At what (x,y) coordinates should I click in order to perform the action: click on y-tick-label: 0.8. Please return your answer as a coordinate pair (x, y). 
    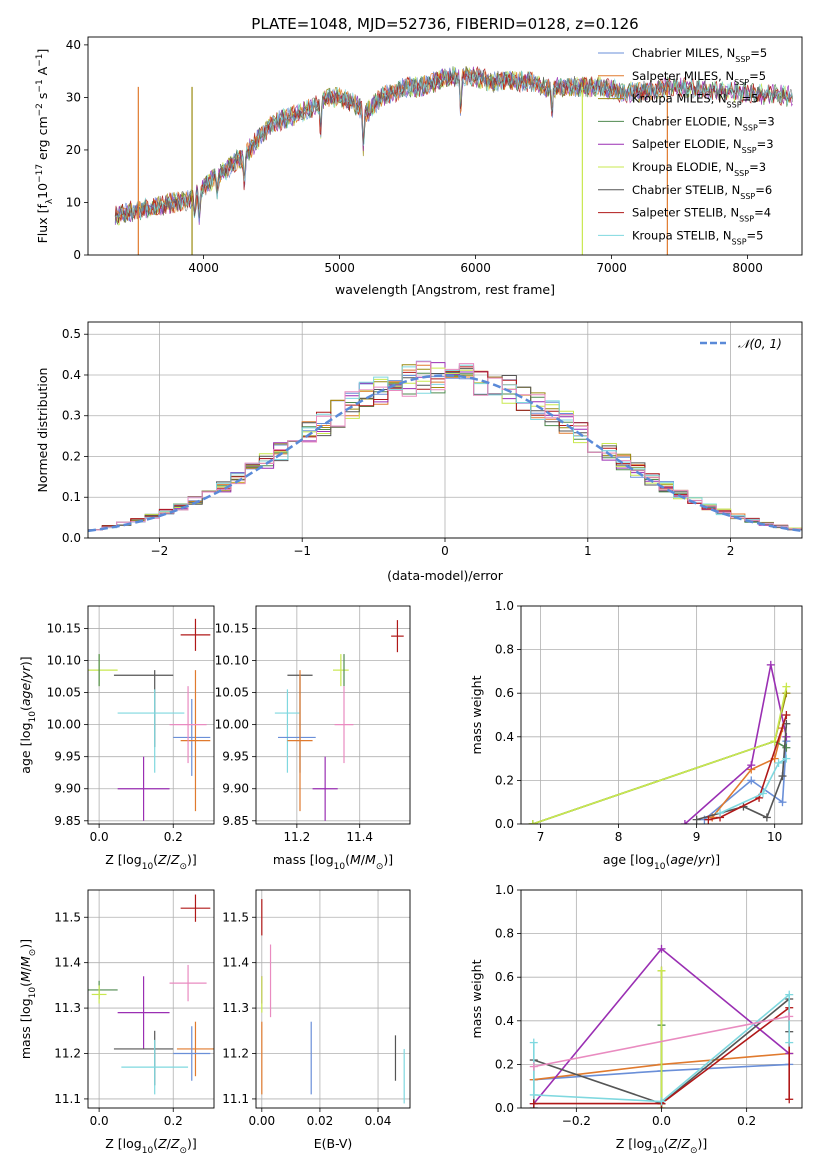
    Looking at the image, I should click on (504, 650).